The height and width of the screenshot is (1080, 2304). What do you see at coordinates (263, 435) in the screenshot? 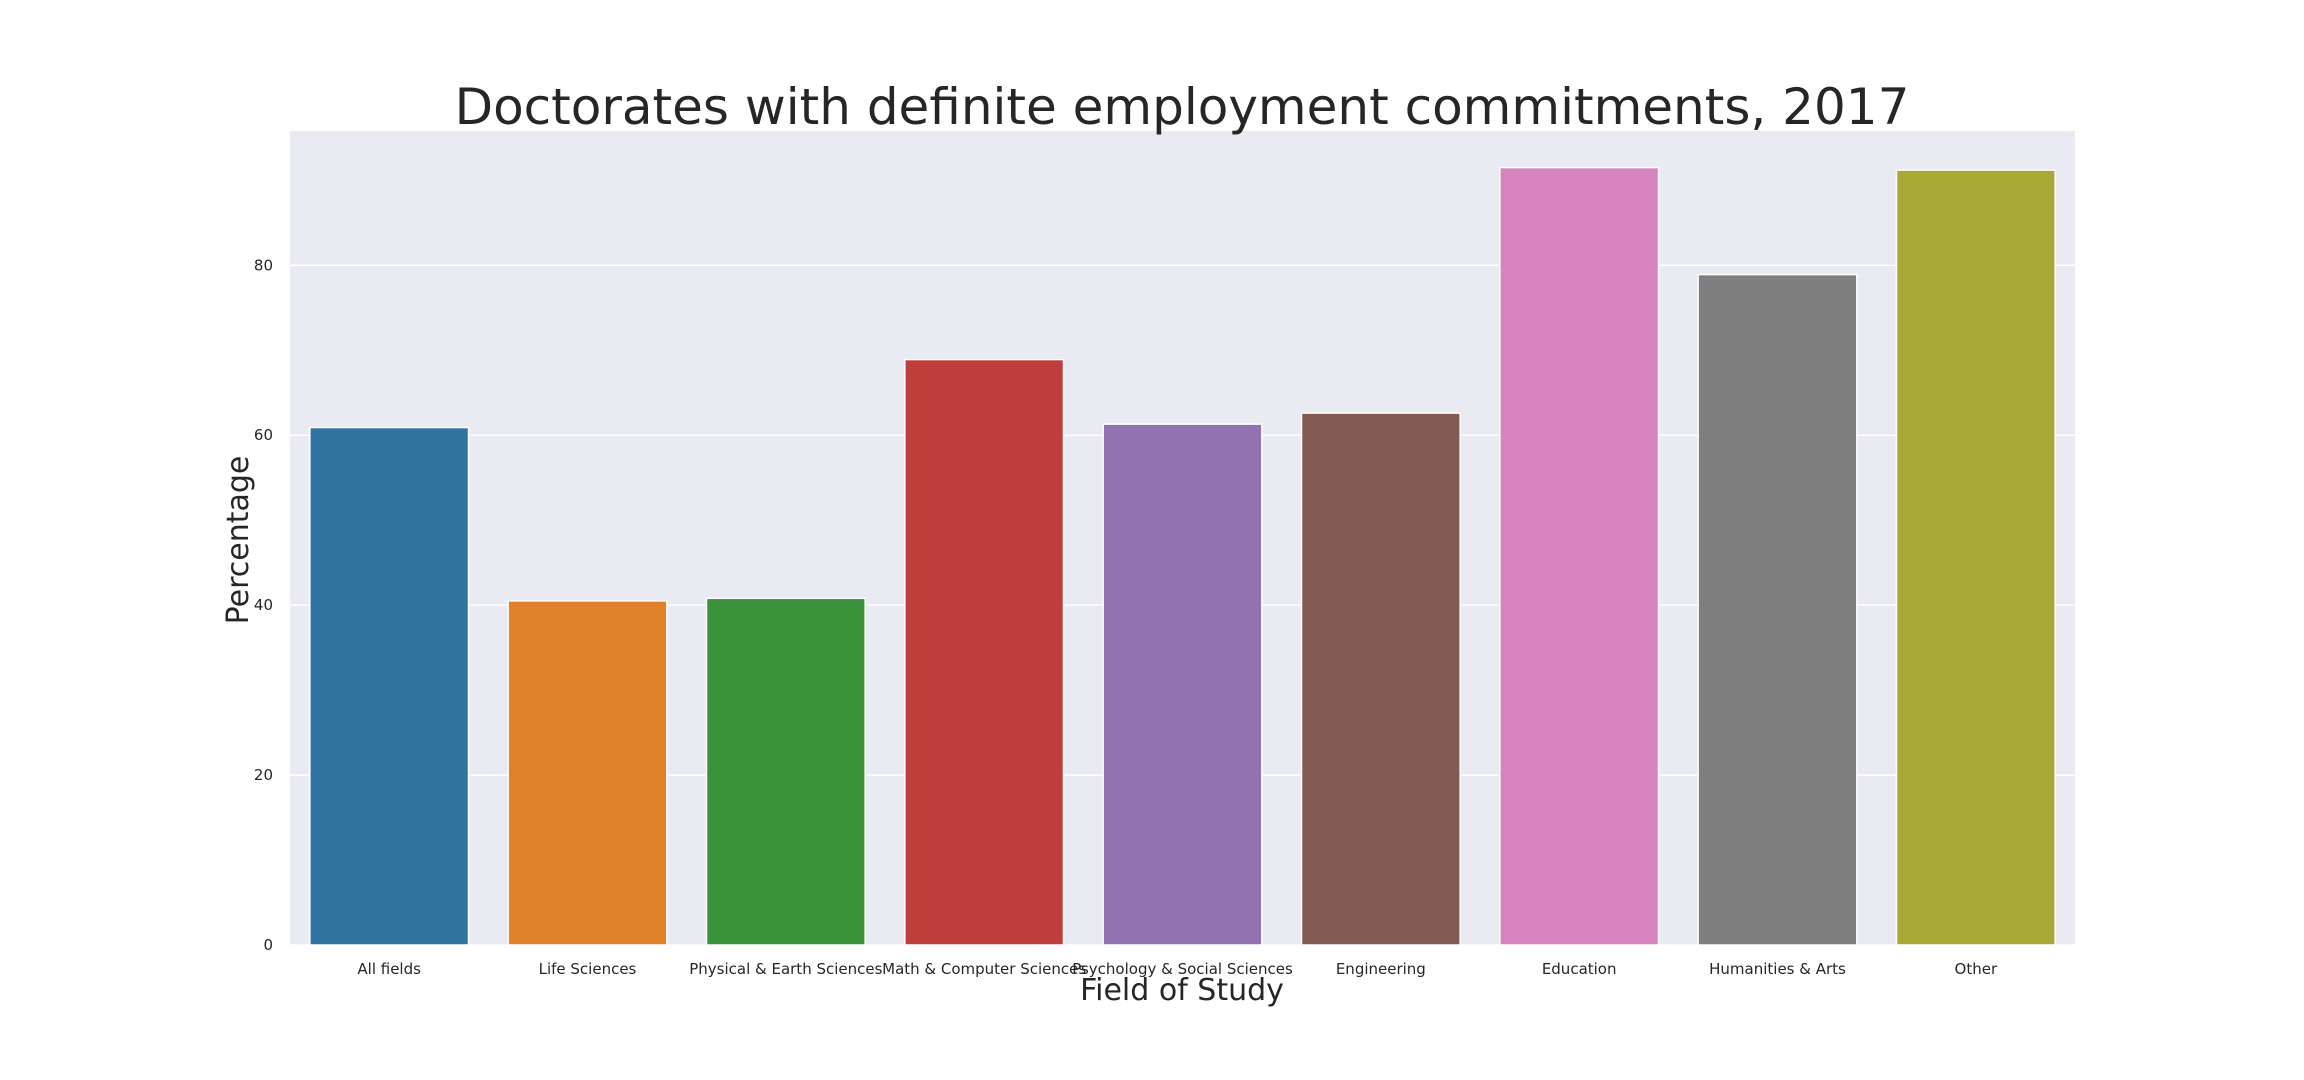
I see `y-tick-label: 60` at bounding box center [263, 435].